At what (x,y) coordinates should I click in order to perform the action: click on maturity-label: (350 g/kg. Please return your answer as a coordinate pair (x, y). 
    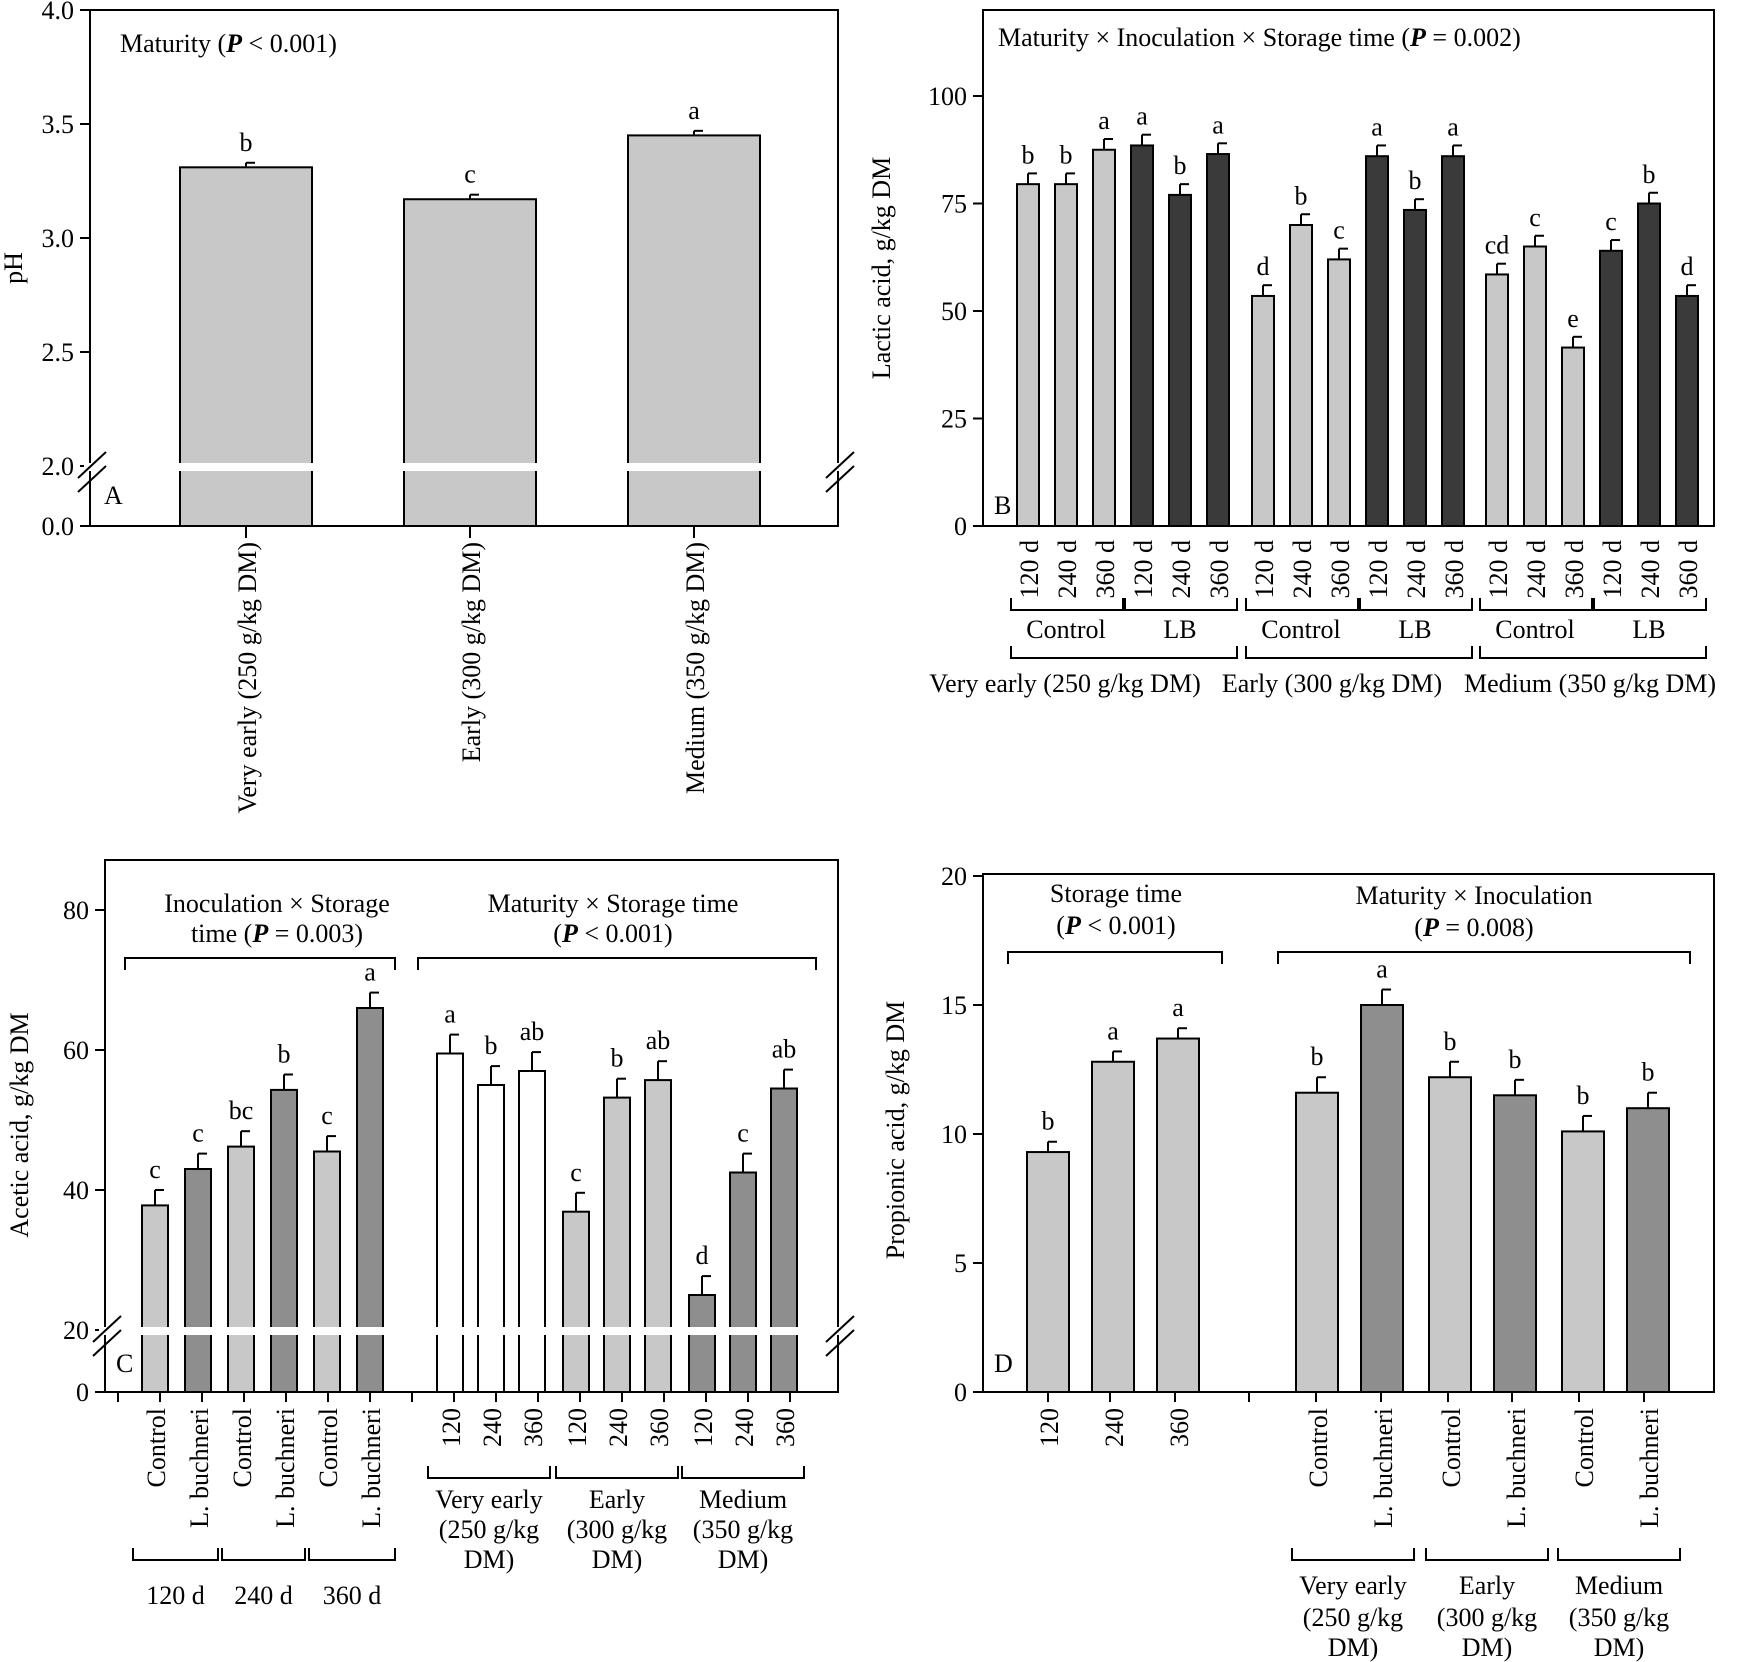
    Looking at the image, I should click on (1619, 1617).